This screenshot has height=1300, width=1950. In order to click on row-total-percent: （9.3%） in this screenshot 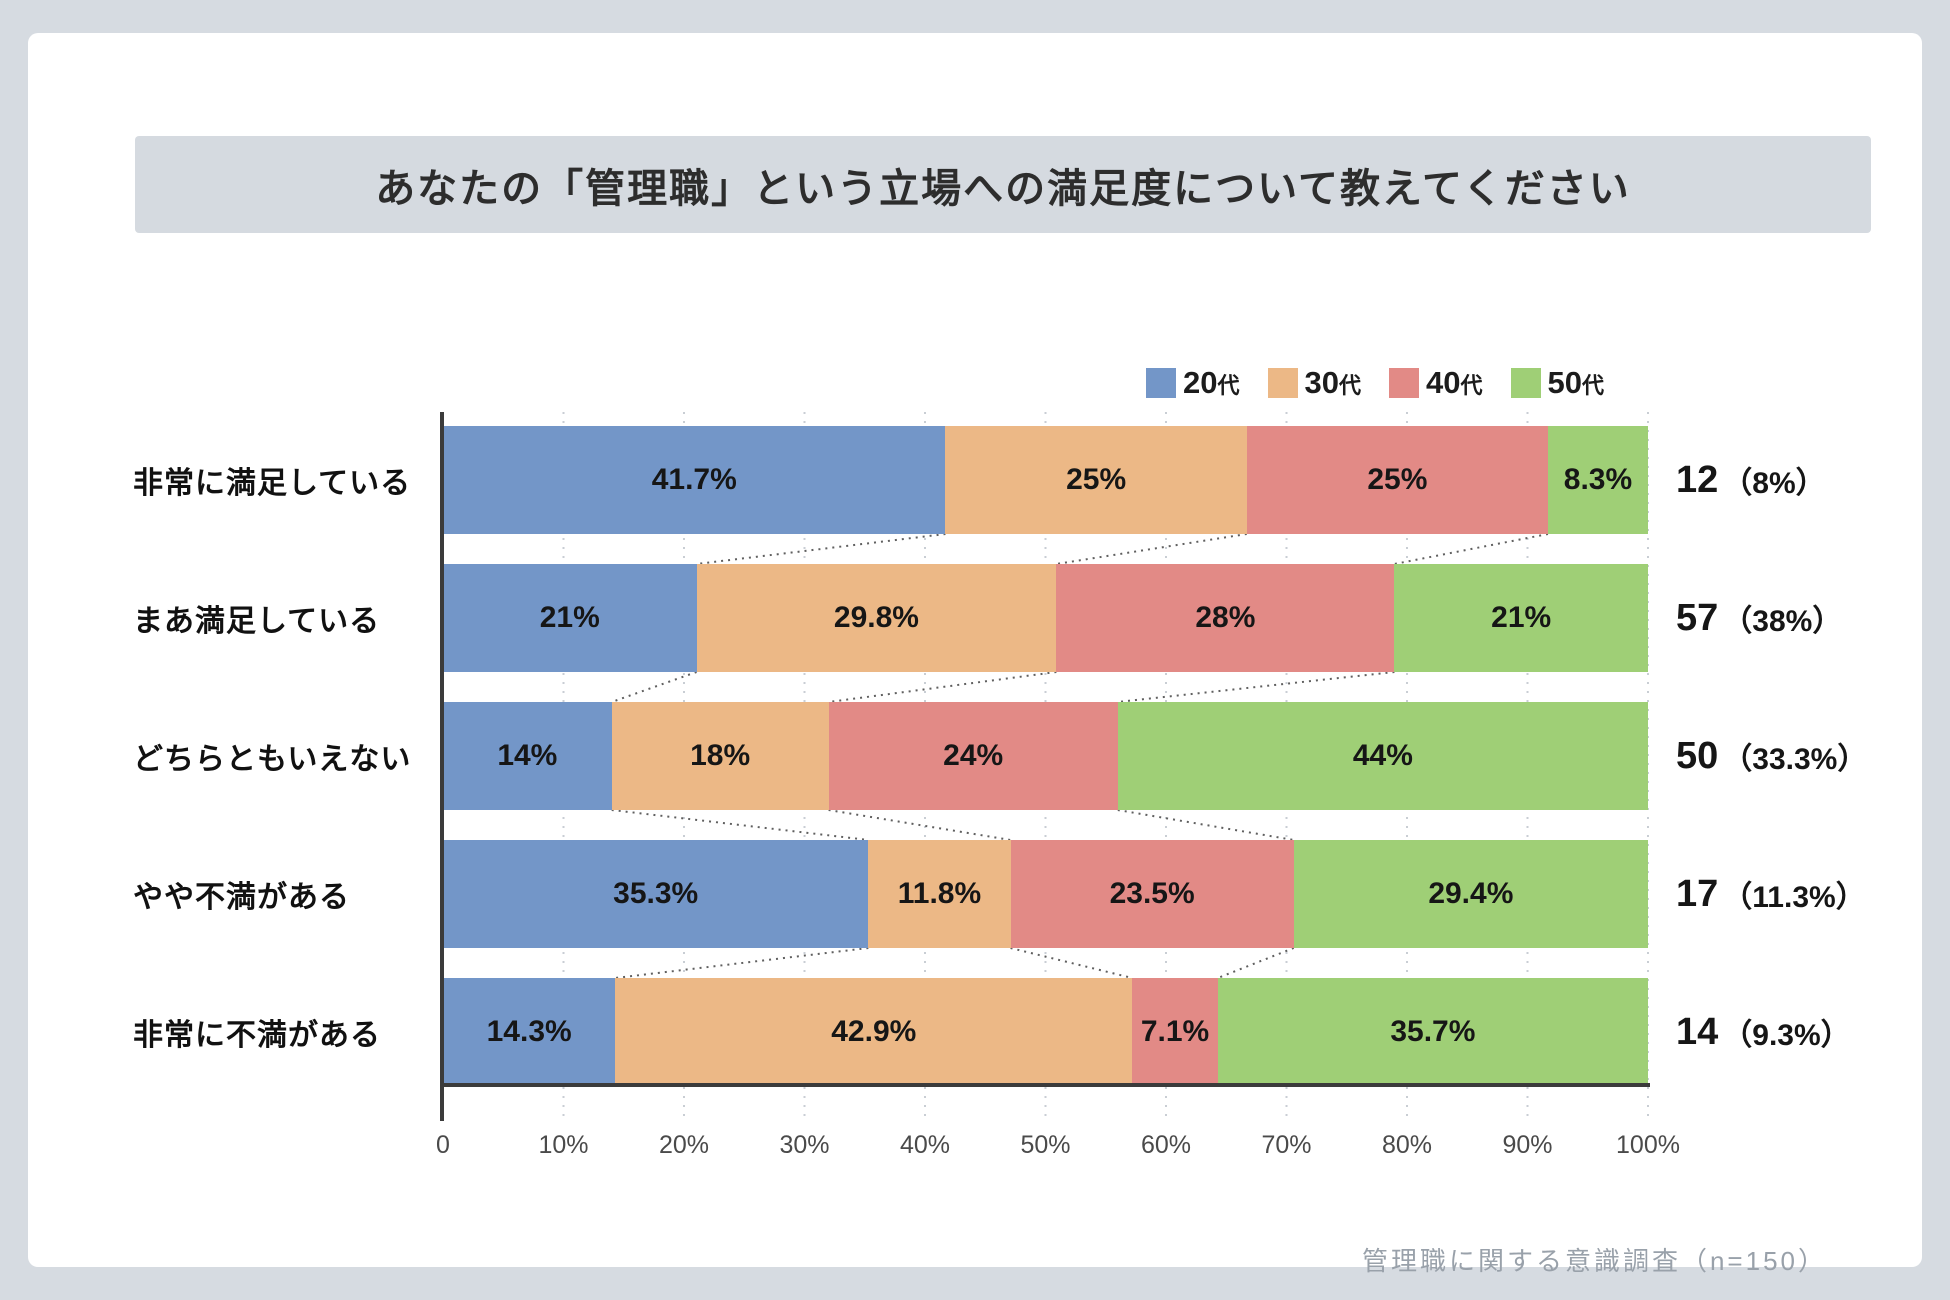, I will do `click(1786, 1035)`.